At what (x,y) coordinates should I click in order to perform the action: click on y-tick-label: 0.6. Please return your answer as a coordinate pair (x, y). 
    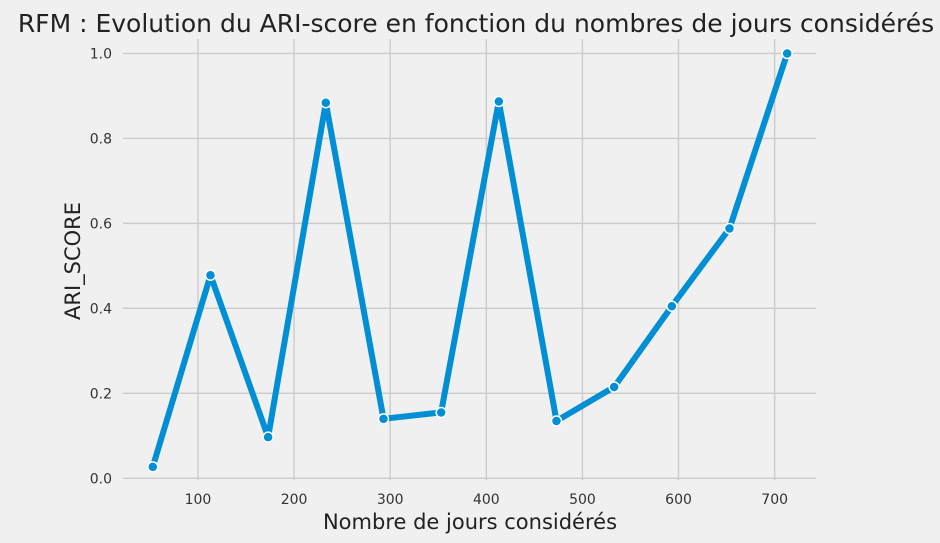
    Looking at the image, I should click on (101, 224).